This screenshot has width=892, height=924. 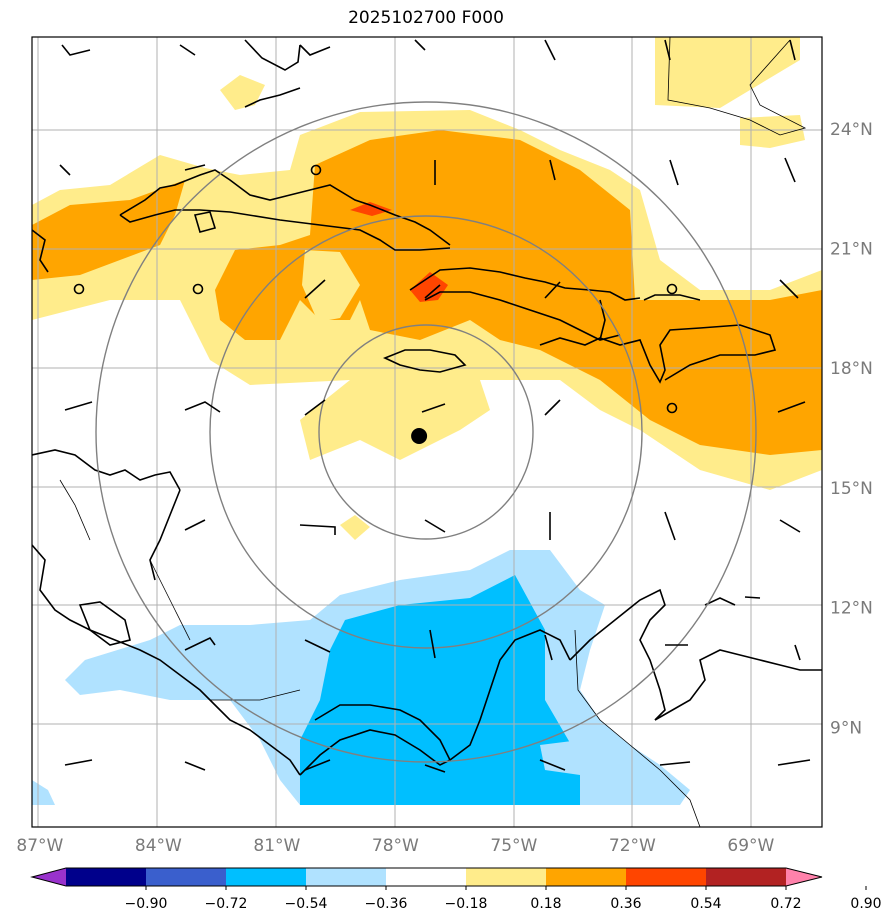 I want to click on colorbar-extend-high, so click(x=804, y=877).